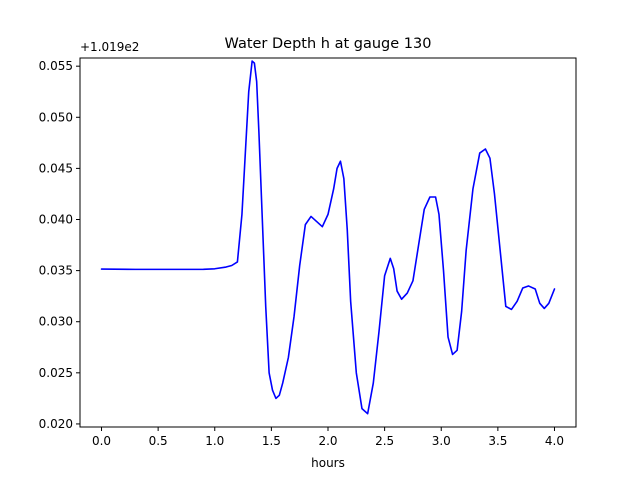 The width and height of the screenshot is (640, 480). I want to click on y-tick-label: 0.035, so click(56, 271).